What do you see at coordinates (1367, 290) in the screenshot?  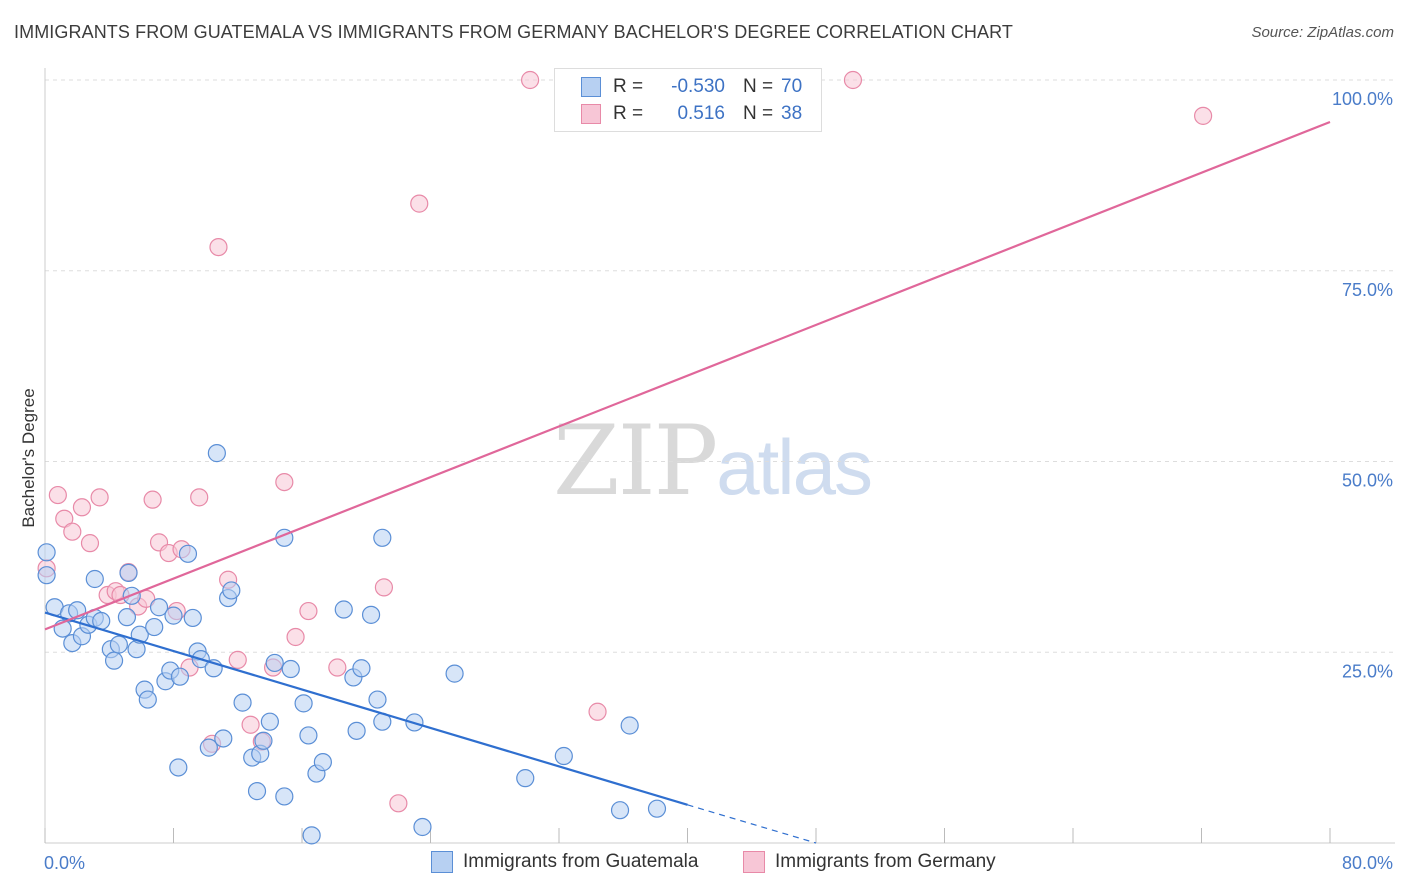 I see `y-tick-label: 75.0%` at bounding box center [1367, 290].